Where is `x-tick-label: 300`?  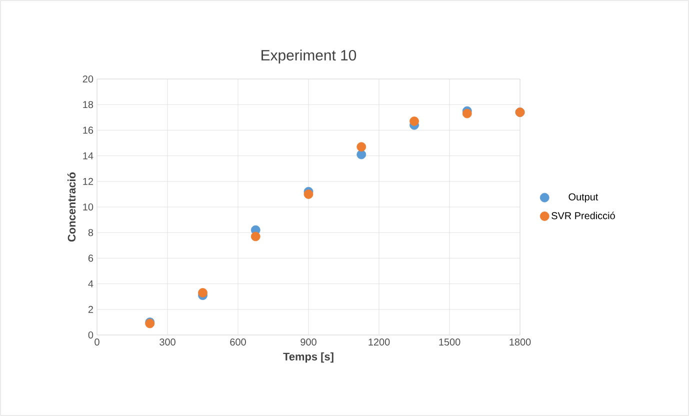
x-tick-label: 300 is located at coordinates (168, 342).